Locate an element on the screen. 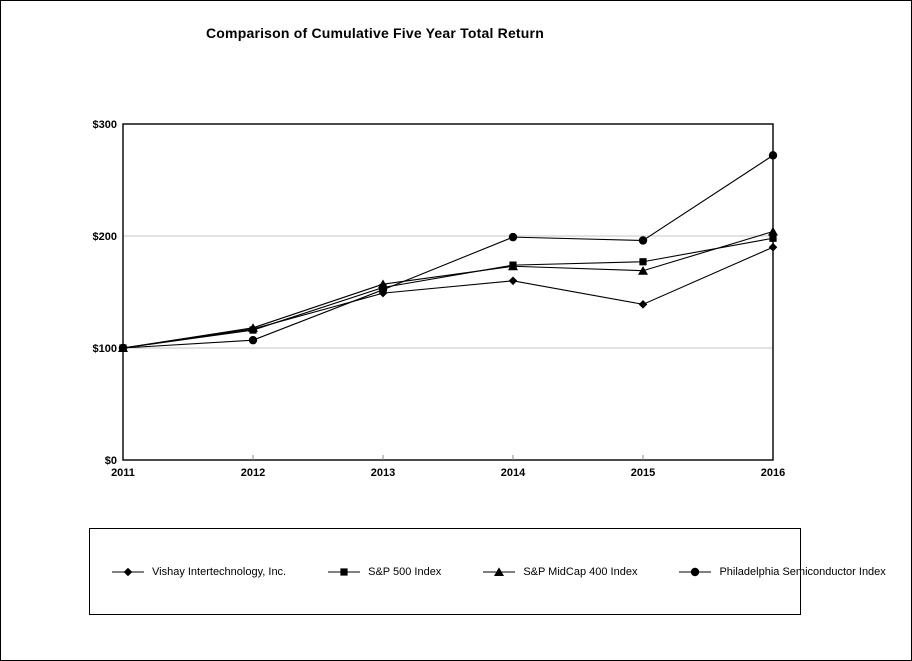 The width and height of the screenshot is (912, 661). legend-item: S&P MidCap 400 Index is located at coordinates (560, 572).